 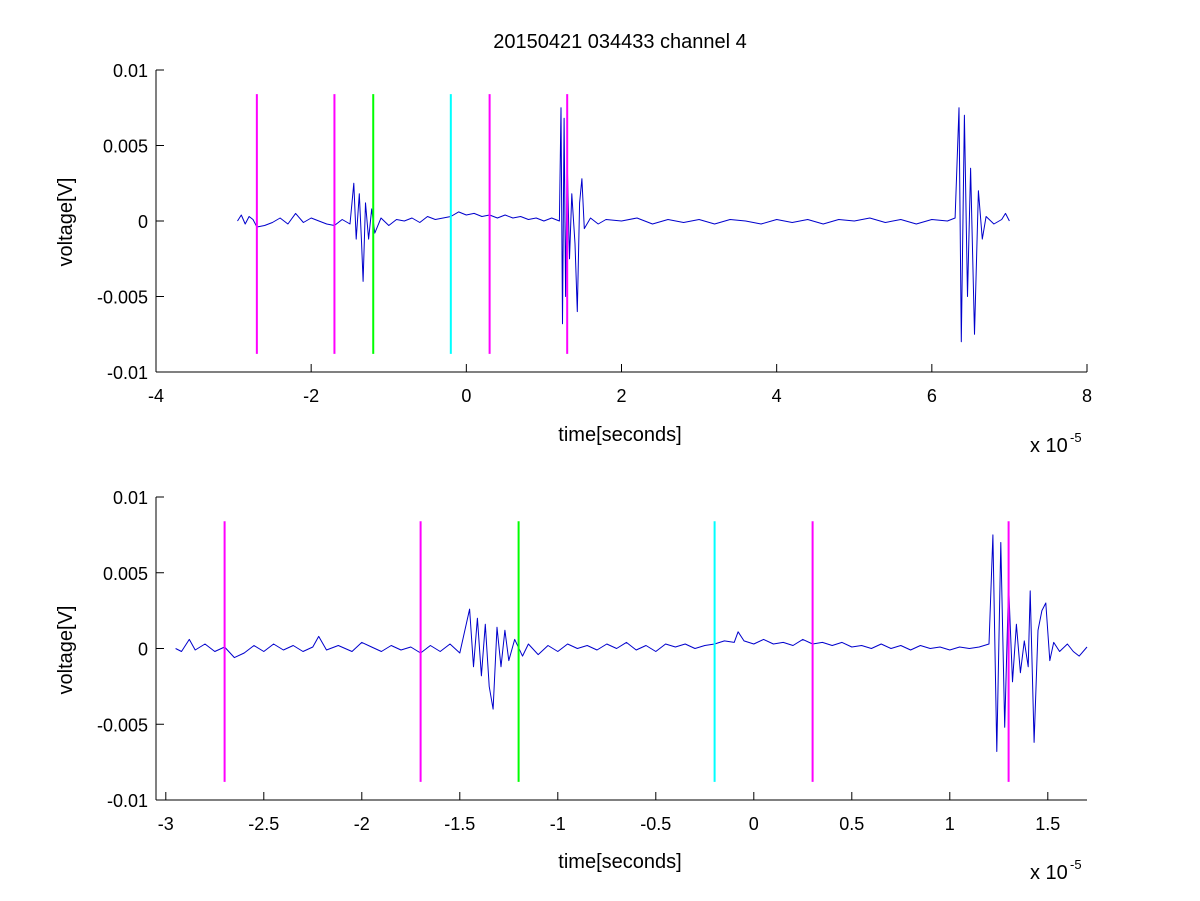 I want to click on x-tick-label: 1, so click(x=950, y=824).